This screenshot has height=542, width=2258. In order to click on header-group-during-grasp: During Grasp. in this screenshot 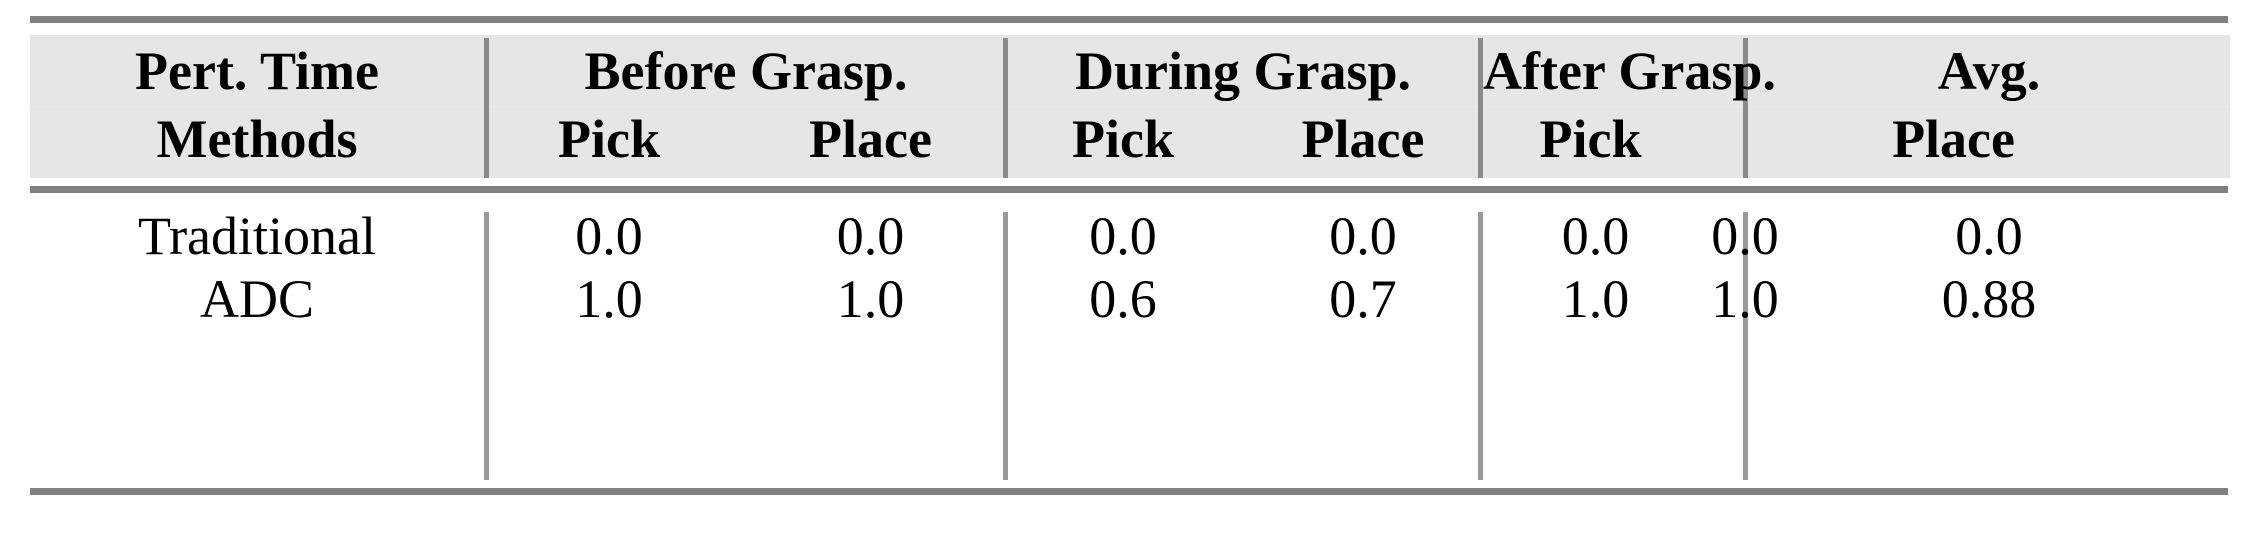, I will do `click(1243, 71)`.